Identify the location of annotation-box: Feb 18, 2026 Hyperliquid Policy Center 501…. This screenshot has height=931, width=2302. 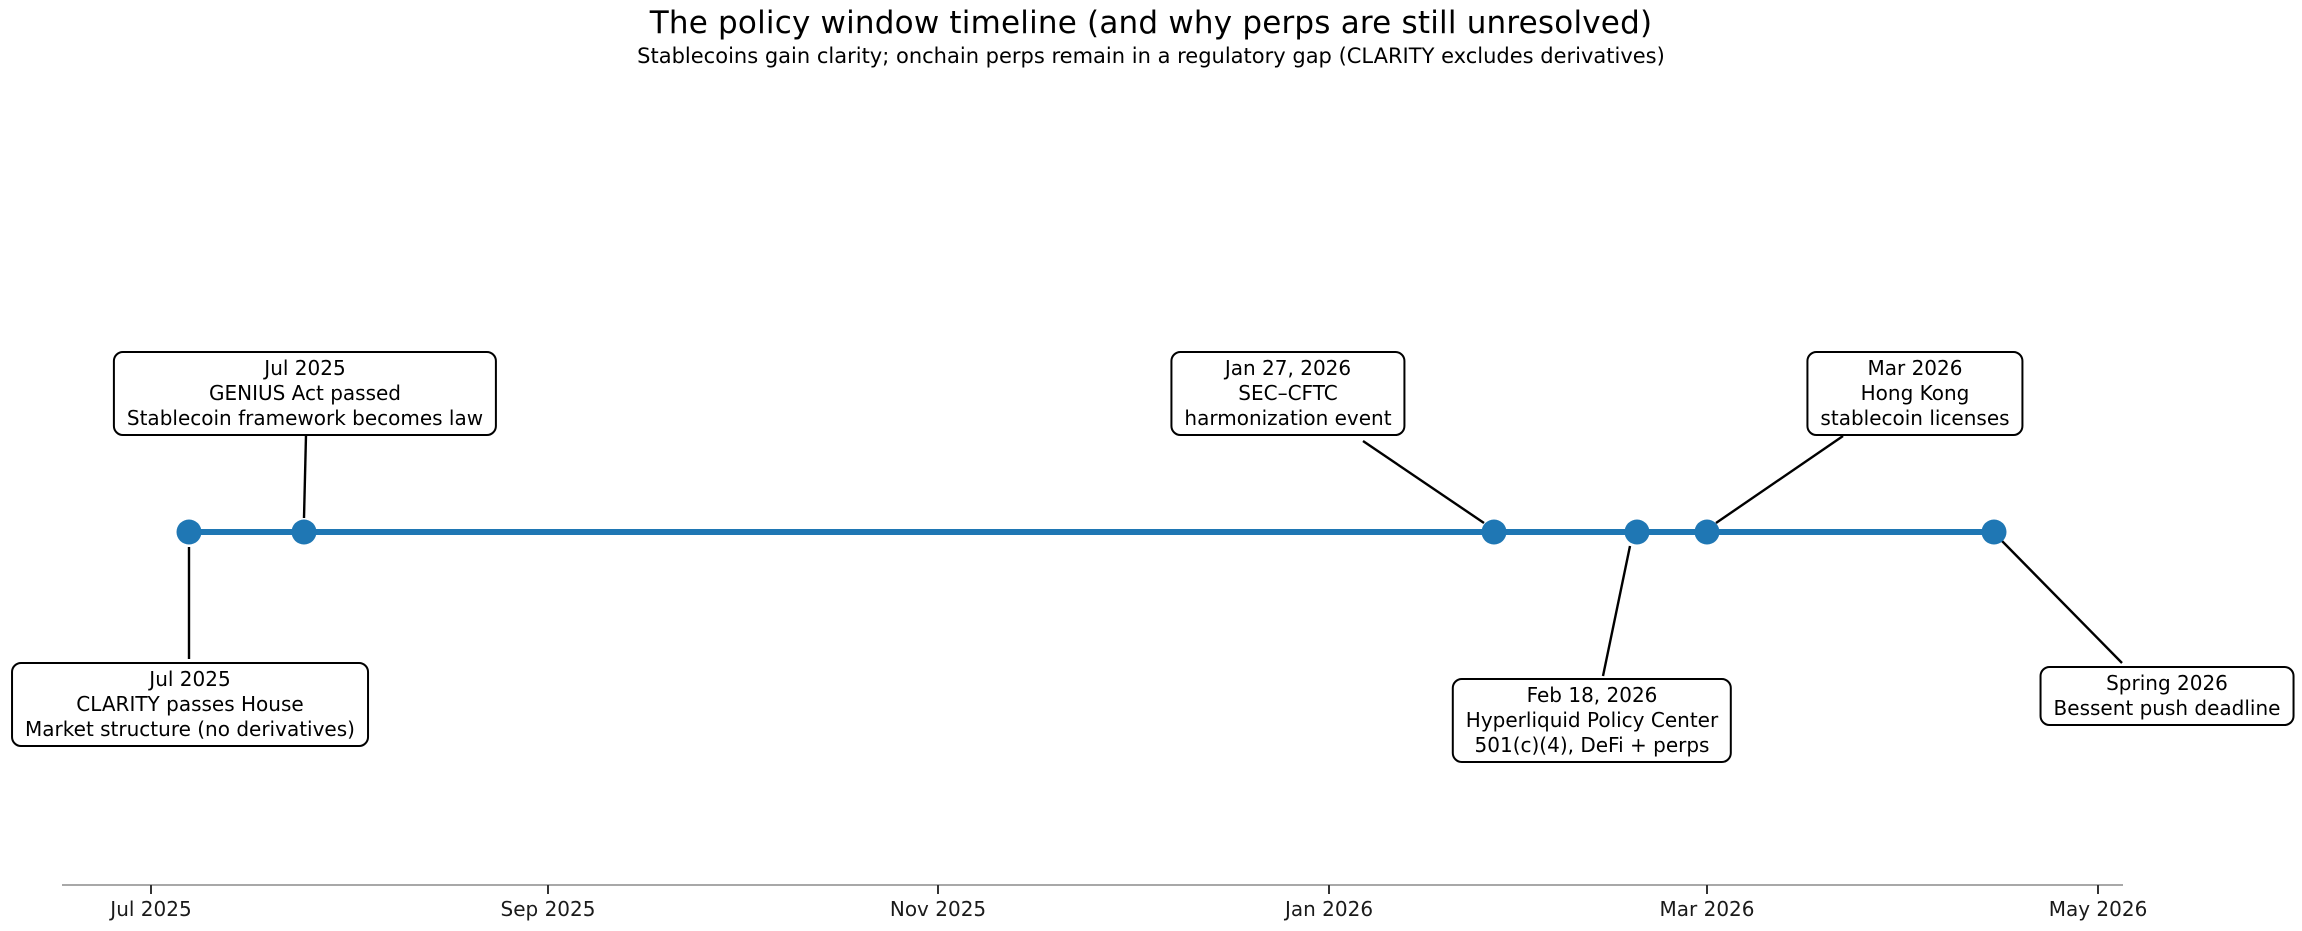
(1592, 720).